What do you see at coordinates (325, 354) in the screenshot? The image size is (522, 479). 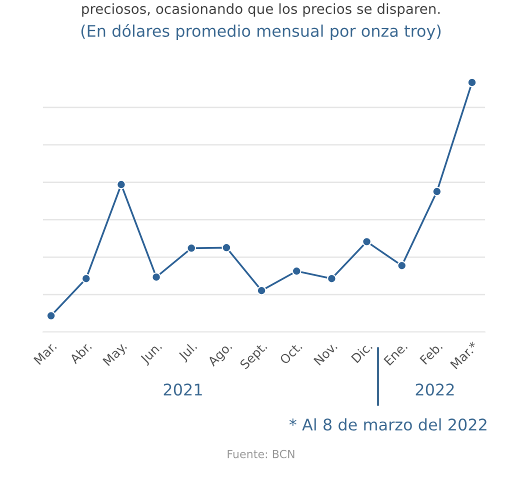 I see `x-tick-label: Nov.` at bounding box center [325, 354].